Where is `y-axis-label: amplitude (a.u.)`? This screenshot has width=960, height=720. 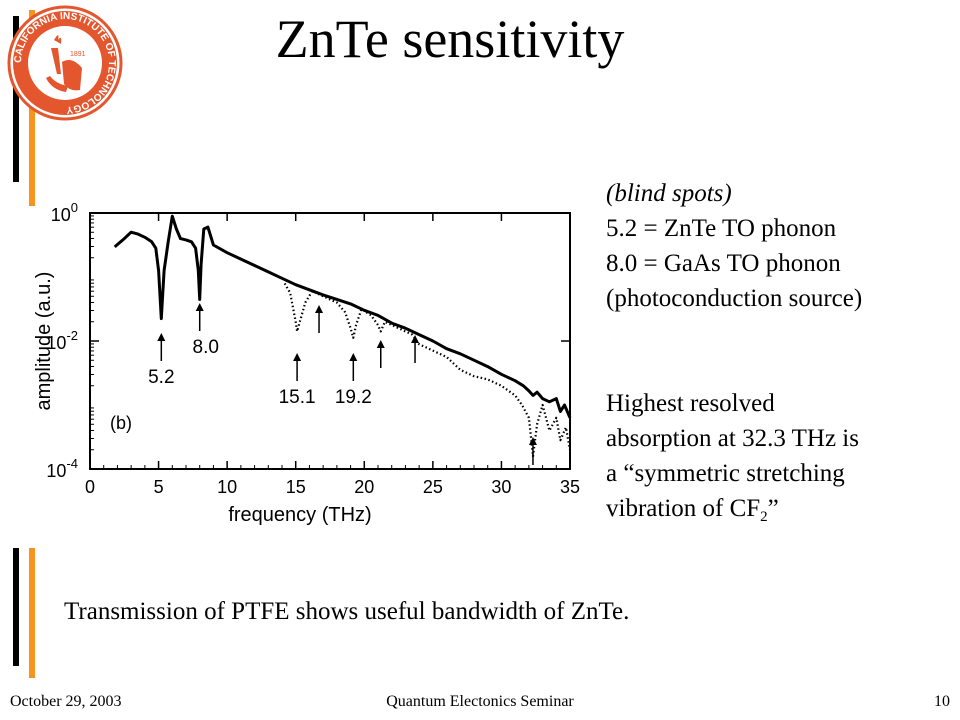
y-axis-label: amplitude (a.u.) is located at coordinates (44, 341).